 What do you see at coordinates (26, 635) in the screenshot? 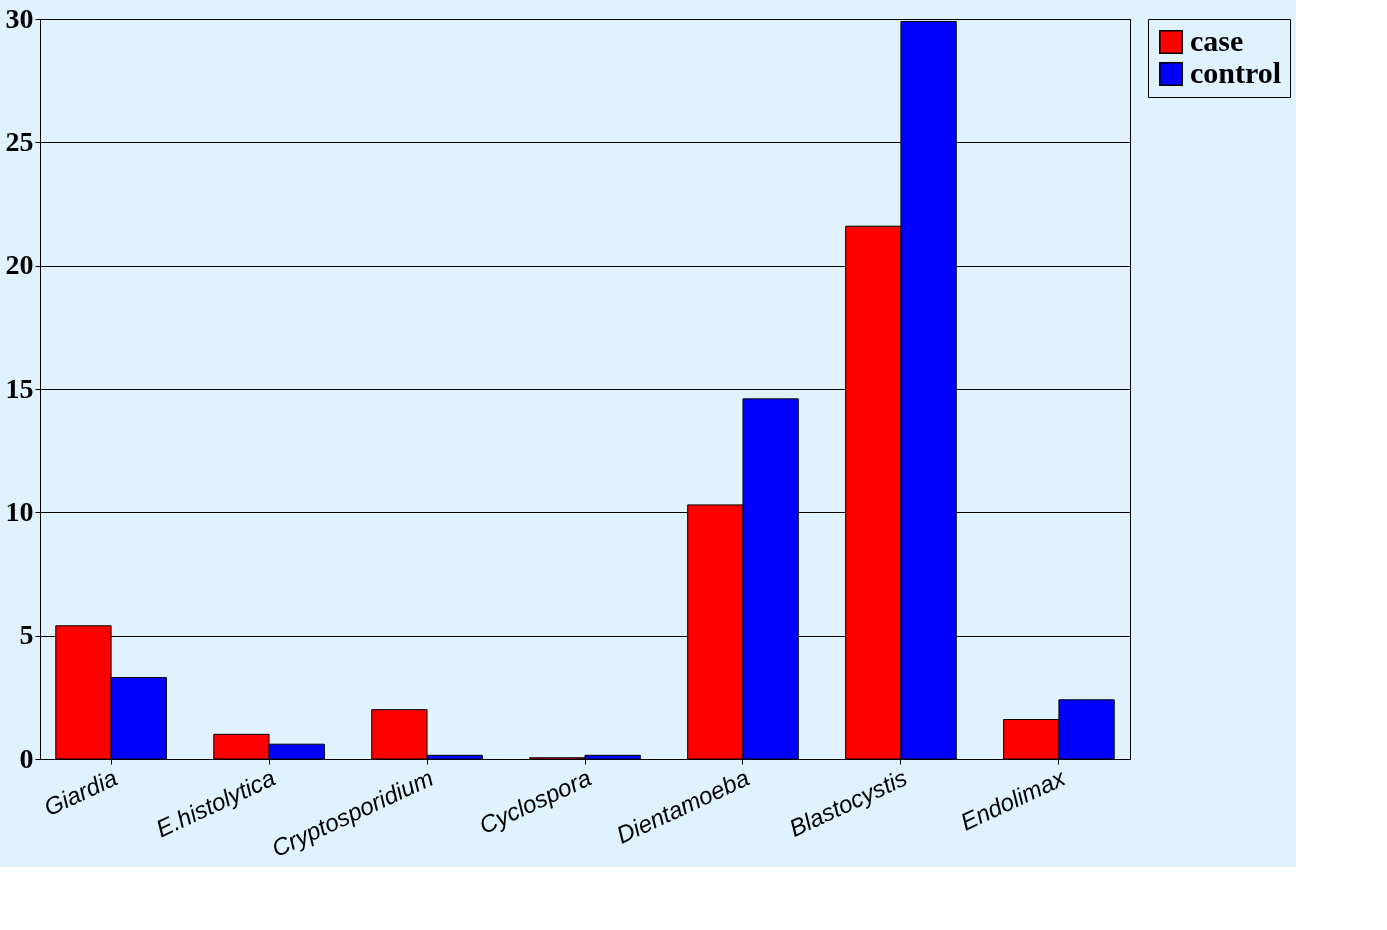
I see `y-tick-label: 5` at bounding box center [26, 635].